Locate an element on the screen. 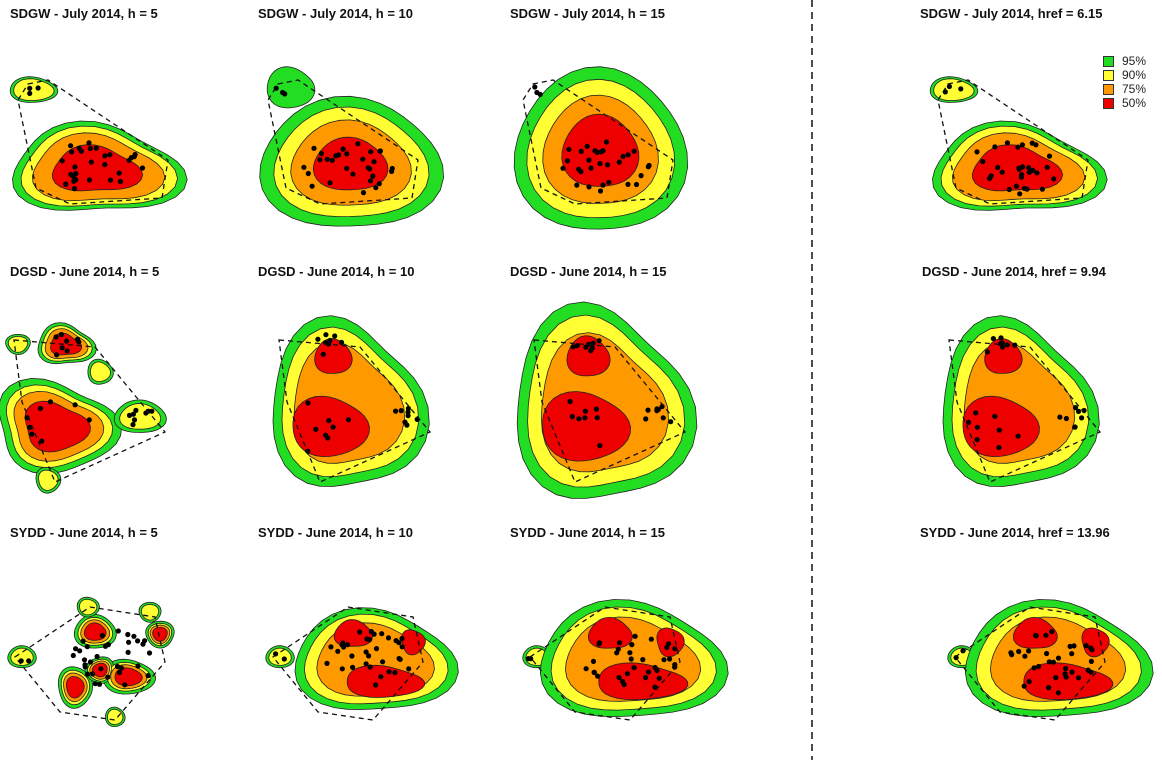 The image size is (1162, 760). legend-label-50: 50% is located at coordinates (1134, 103).